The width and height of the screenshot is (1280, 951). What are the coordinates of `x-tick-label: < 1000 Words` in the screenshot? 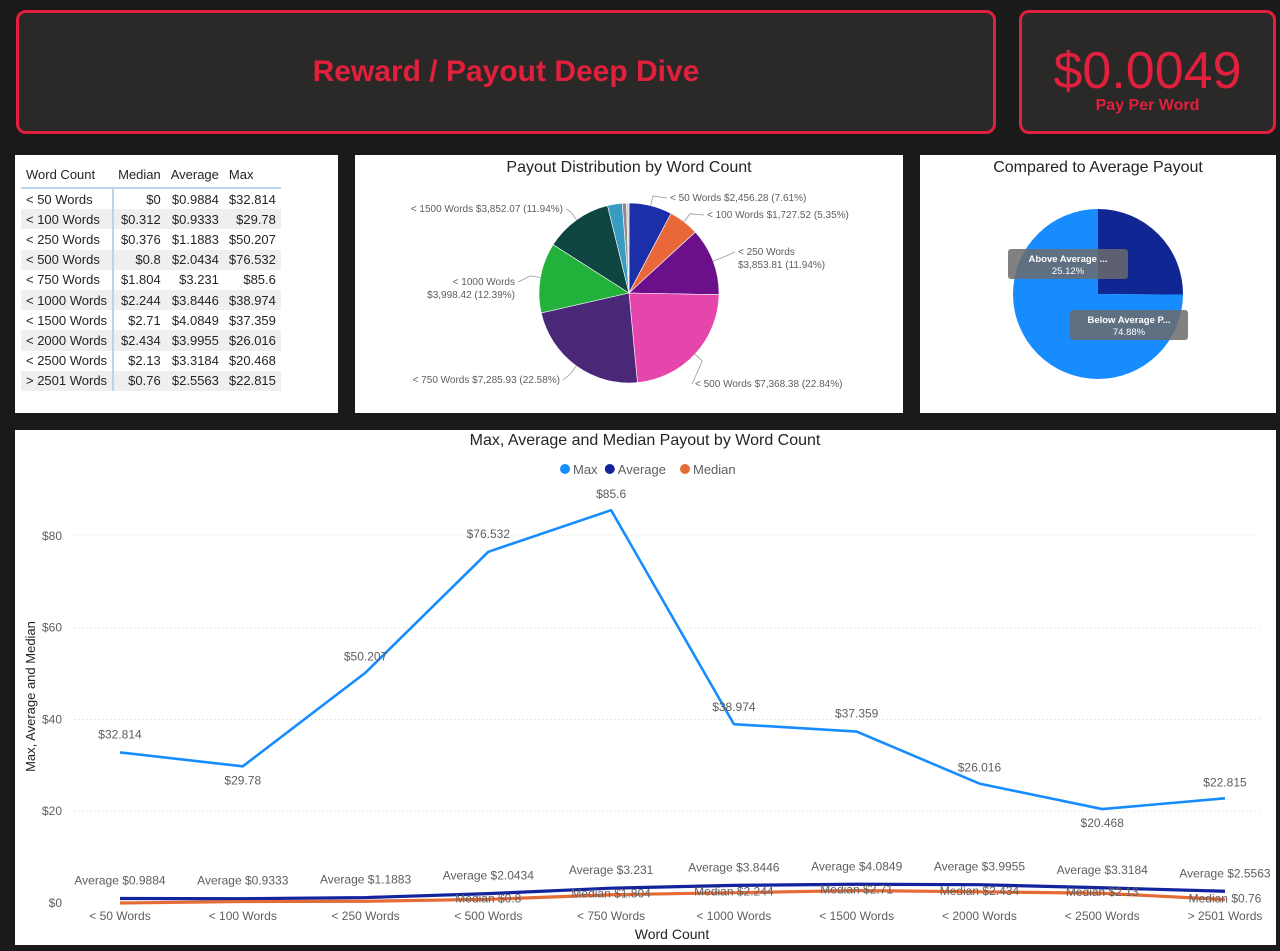 It's located at (733, 916).